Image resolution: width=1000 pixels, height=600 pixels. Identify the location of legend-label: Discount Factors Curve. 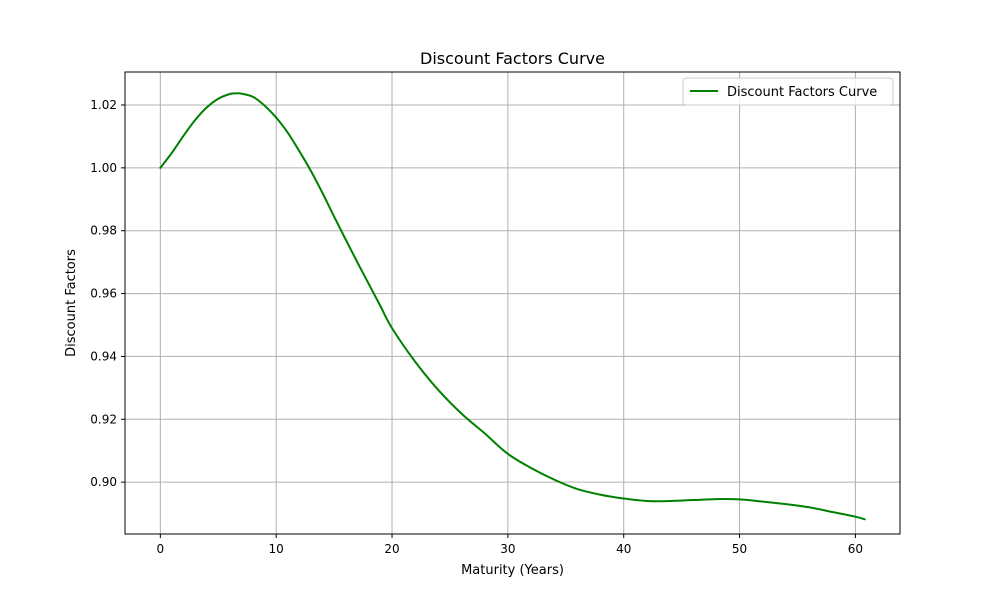
(802, 92).